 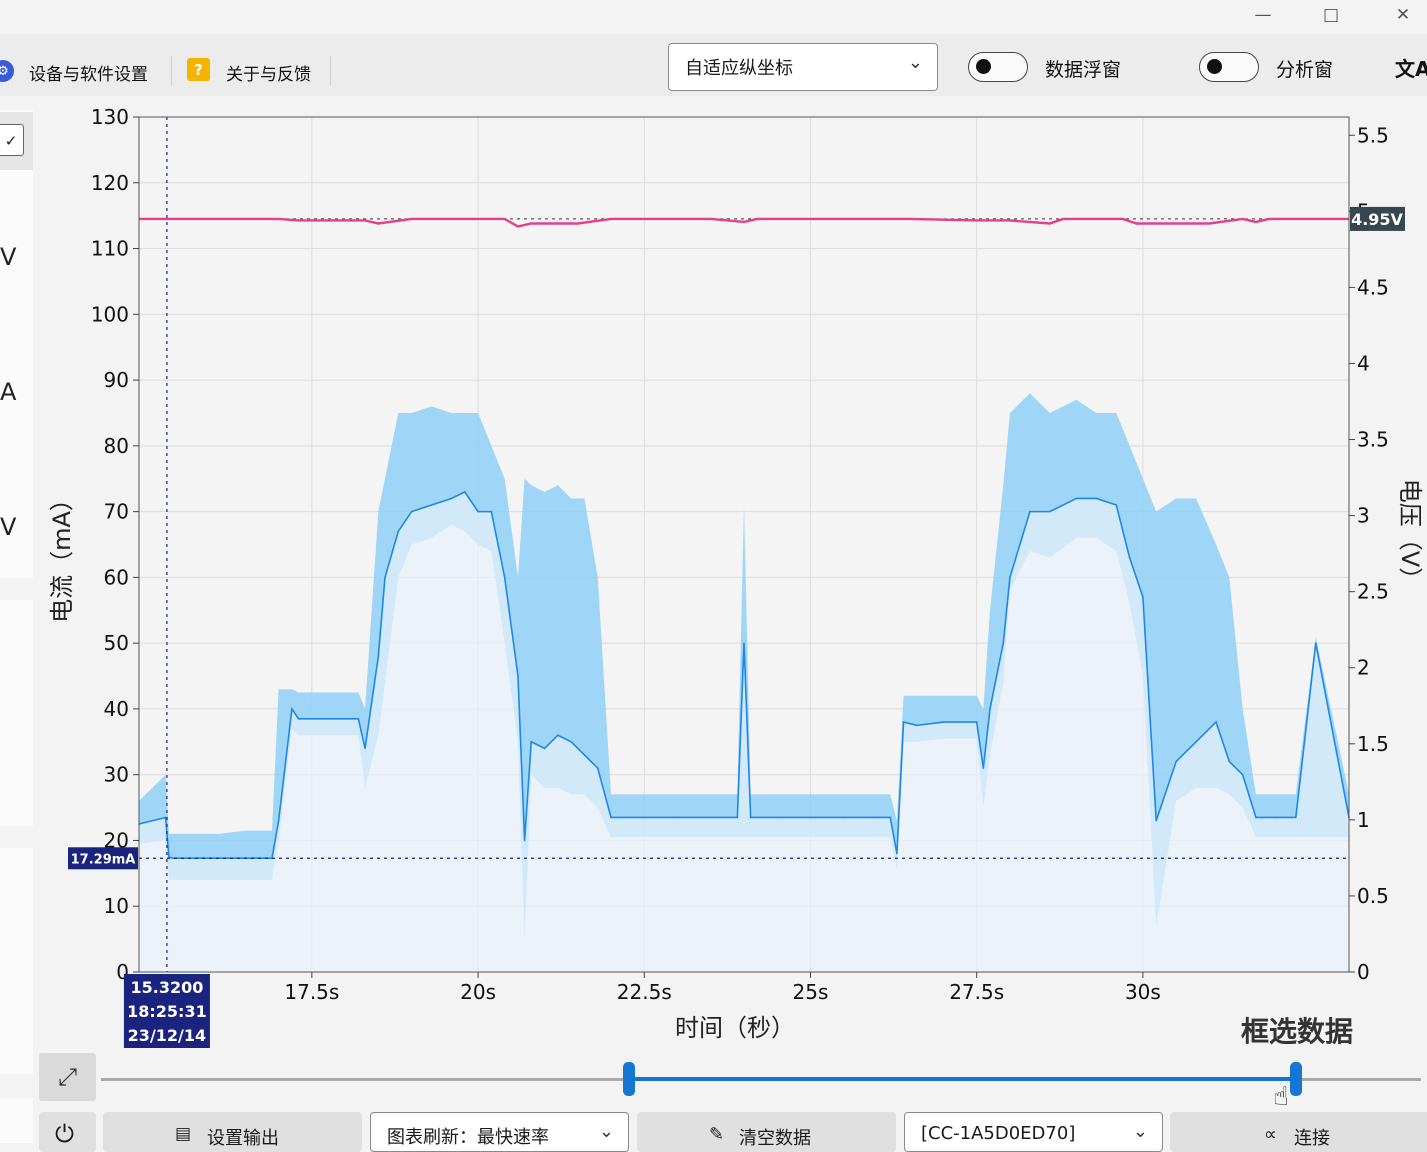 What do you see at coordinates (1373, 896) in the screenshot?
I see `y2-tick-label: 0.5` at bounding box center [1373, 896].